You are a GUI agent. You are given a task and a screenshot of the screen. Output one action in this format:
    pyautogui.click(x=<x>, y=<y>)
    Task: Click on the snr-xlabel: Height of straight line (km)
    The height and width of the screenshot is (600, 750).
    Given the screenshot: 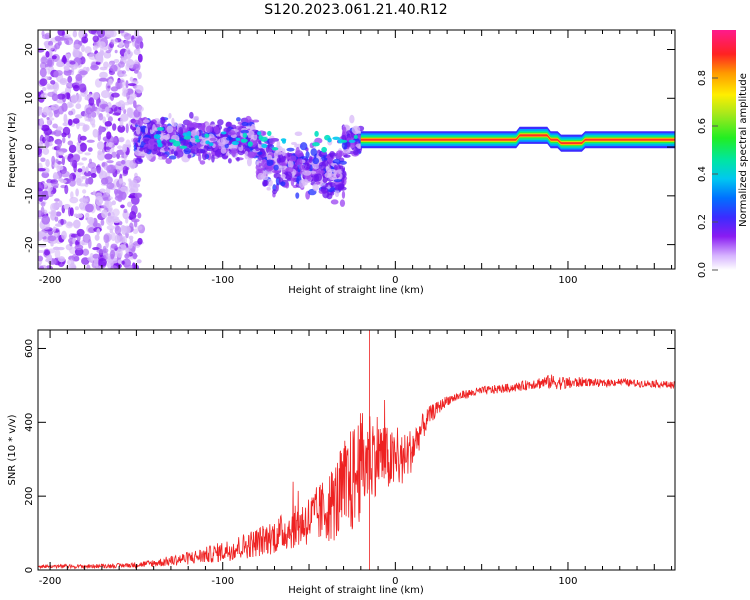 What is the action you would take?
    pyautogui.click(x=356, y=590)
    